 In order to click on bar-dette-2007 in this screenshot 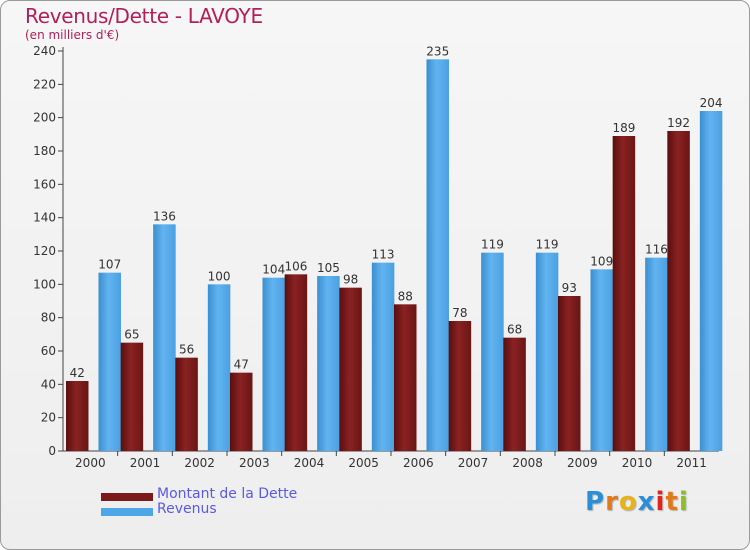, I will do `click(460, 386)`.